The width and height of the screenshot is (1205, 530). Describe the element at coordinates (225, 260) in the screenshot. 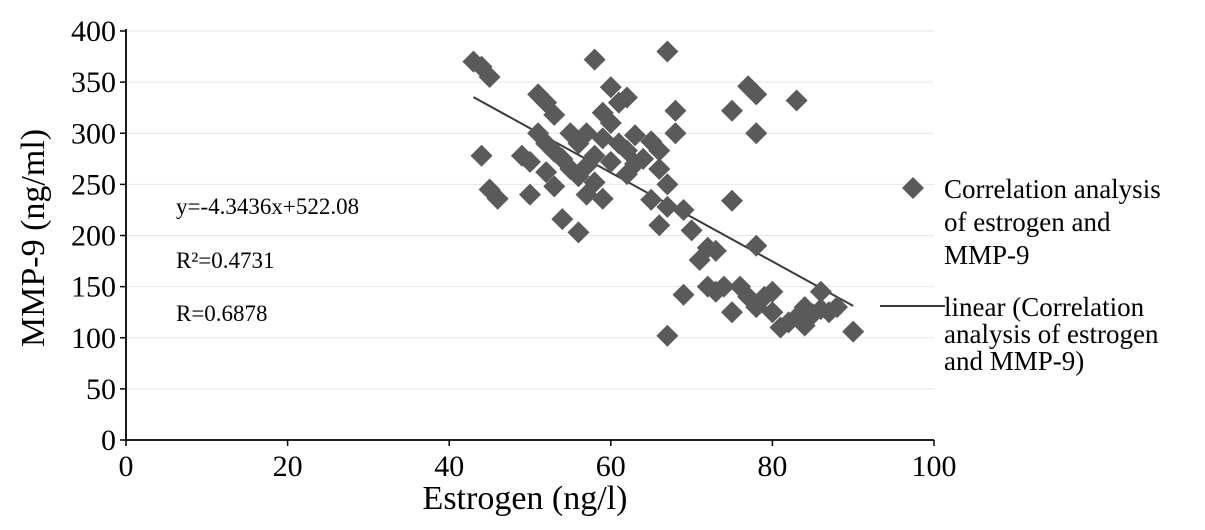

I see `r-squared-value: R²=0.4731` at that location.